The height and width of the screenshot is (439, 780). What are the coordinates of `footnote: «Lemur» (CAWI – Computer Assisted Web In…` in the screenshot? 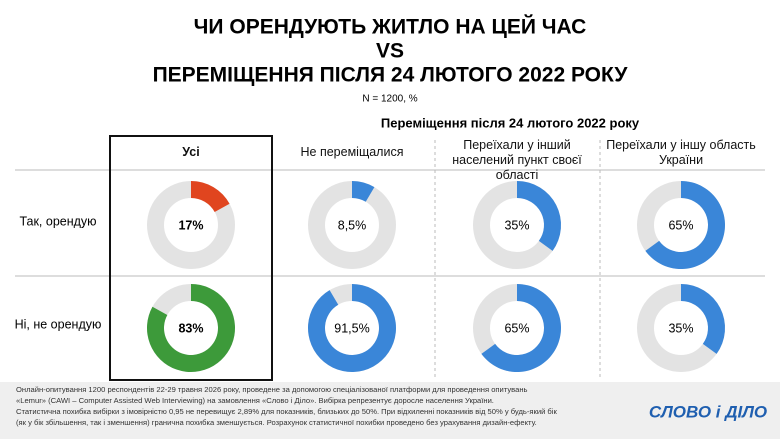 It's located at (255, 400).